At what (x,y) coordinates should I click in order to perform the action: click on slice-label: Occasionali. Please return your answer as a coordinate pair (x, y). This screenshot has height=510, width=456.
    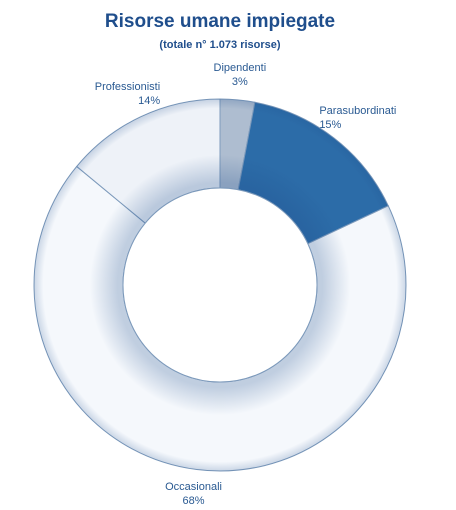
    Looking at the image, I should click on (193, 487).